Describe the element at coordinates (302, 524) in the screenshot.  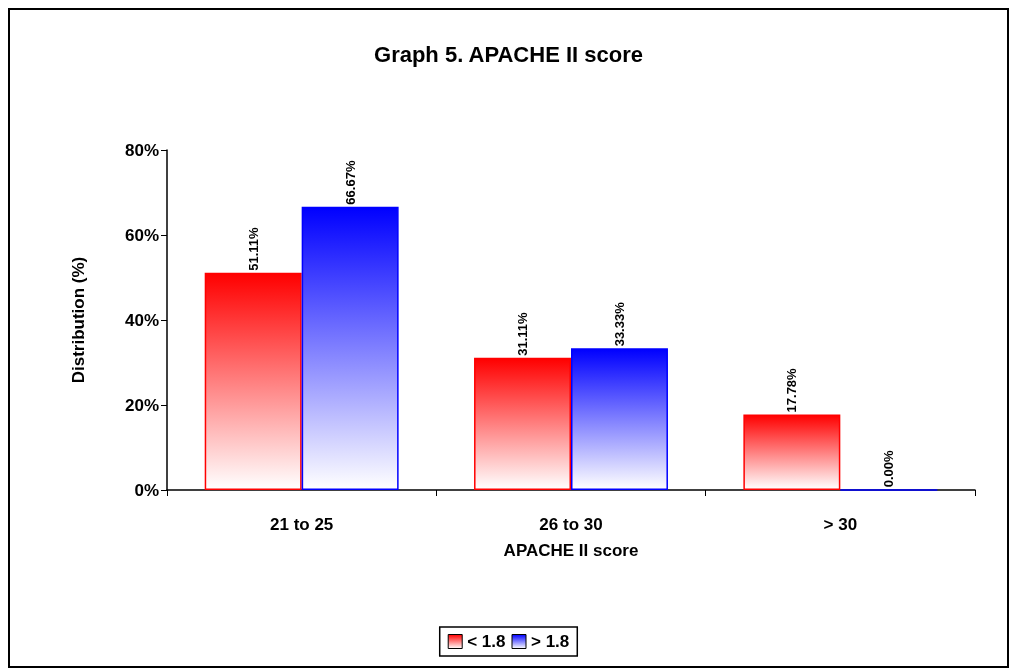
I see `x-tick-label: 21 to 25` at that location.